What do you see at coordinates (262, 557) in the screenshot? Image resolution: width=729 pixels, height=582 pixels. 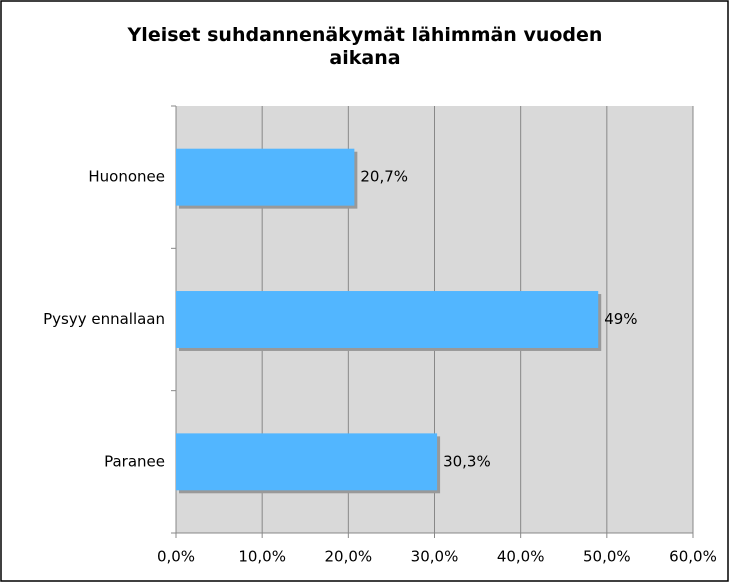 I see `x-tick-label: 10,0%` at bounding box center [262, 557].